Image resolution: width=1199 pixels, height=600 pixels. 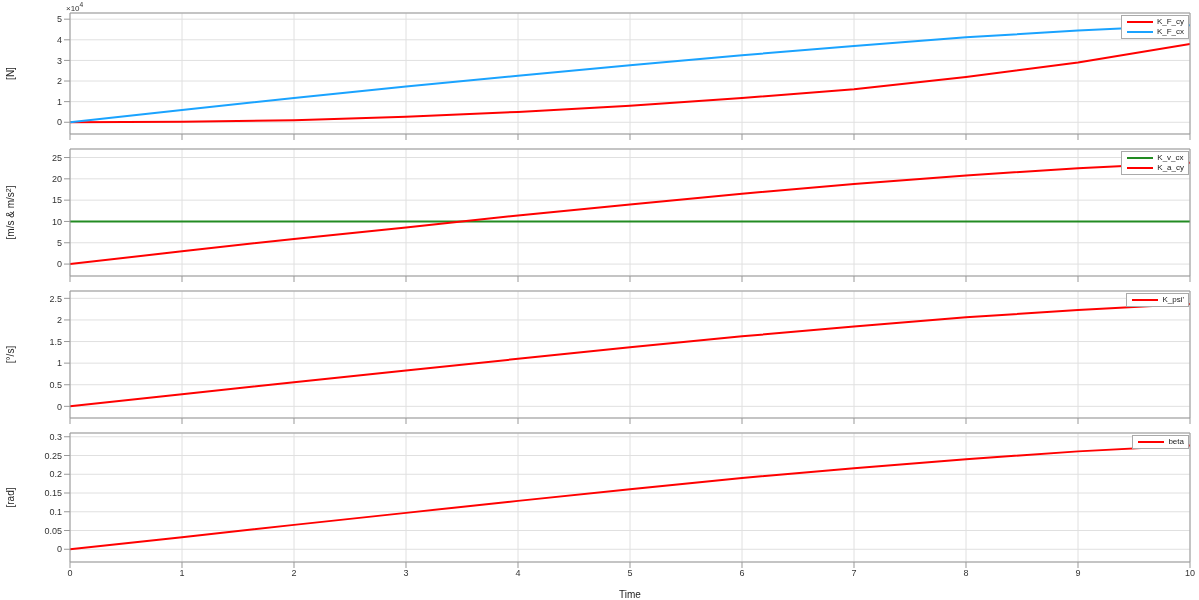 I want to click on y-tick-label: 0.25, so click(x=53, y=455).